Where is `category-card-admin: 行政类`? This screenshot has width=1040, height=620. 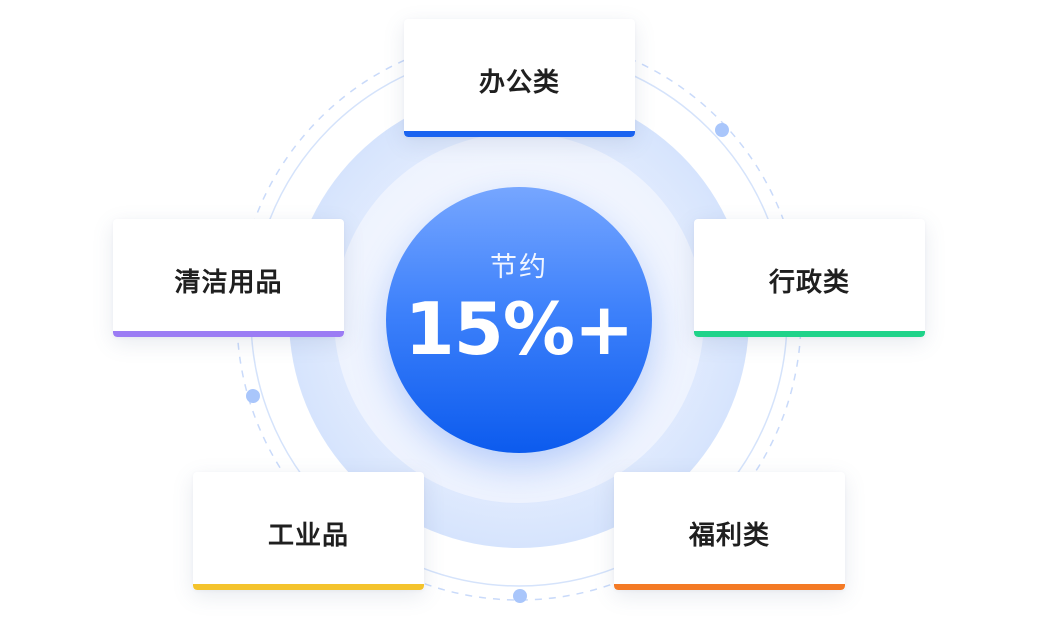
category-card-admin: 行政类 is located at coordinates (809, 278).